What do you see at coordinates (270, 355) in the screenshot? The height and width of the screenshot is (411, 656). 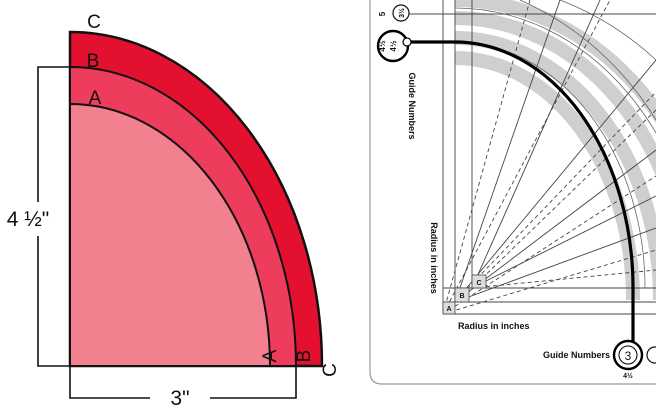 I see `label-a-bottom: A` at bounding box center [270, 355].